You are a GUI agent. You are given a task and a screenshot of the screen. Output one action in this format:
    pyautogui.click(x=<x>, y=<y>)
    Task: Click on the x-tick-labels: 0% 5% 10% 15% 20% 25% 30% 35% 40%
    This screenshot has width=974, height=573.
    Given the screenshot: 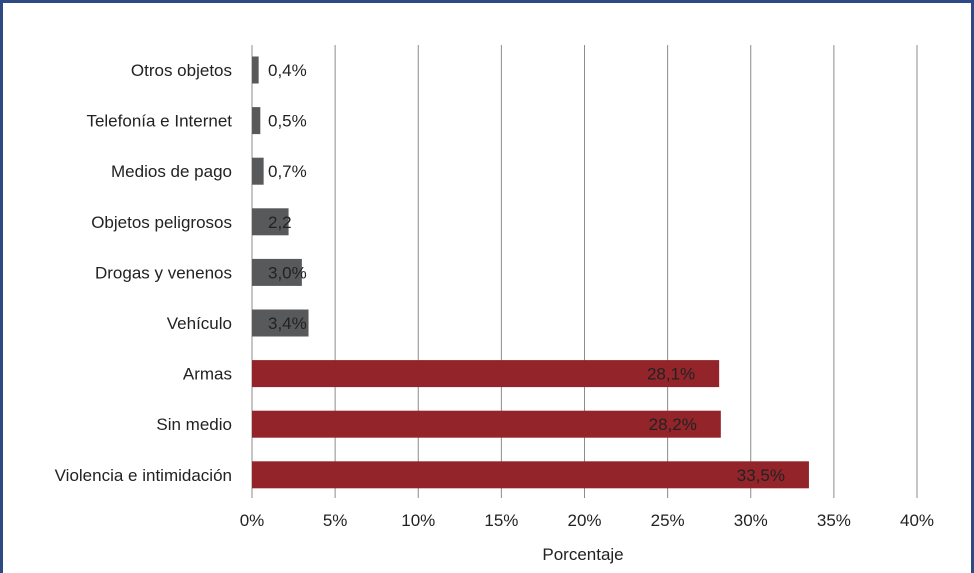 What is the action you would take?
    pyautogui.click(x=587, y=520)
    